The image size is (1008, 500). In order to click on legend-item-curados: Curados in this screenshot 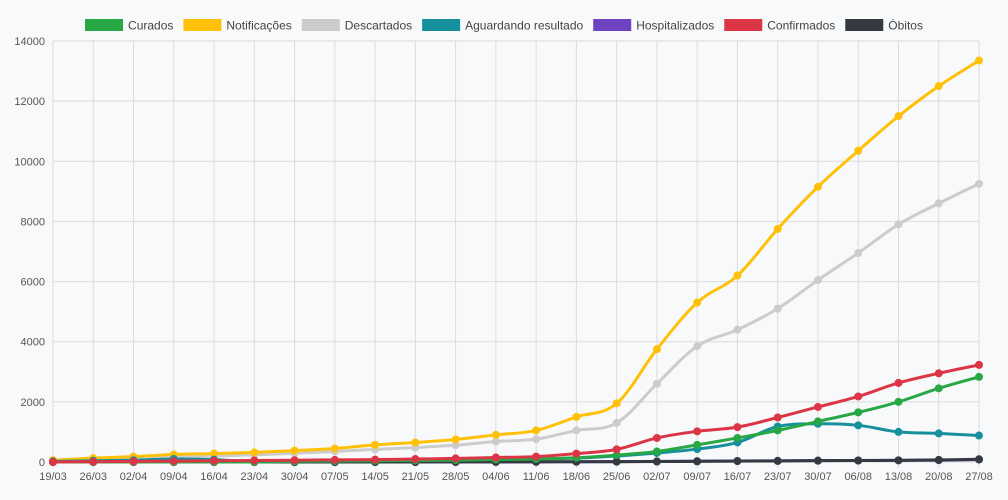, I will do `click(129, 26)`.